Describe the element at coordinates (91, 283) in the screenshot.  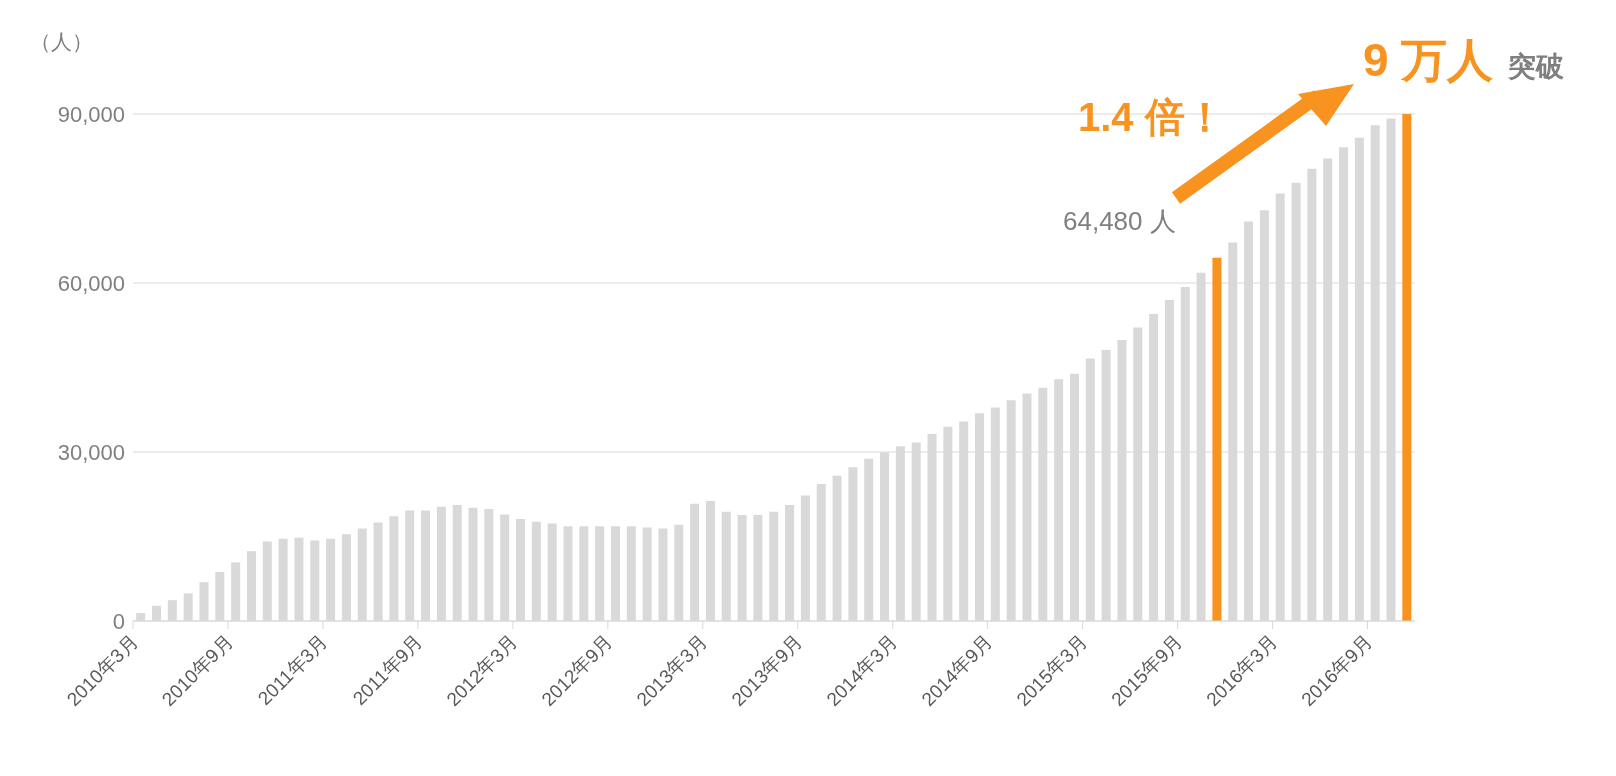
I see `y-tick-label: 60,000` at that location.